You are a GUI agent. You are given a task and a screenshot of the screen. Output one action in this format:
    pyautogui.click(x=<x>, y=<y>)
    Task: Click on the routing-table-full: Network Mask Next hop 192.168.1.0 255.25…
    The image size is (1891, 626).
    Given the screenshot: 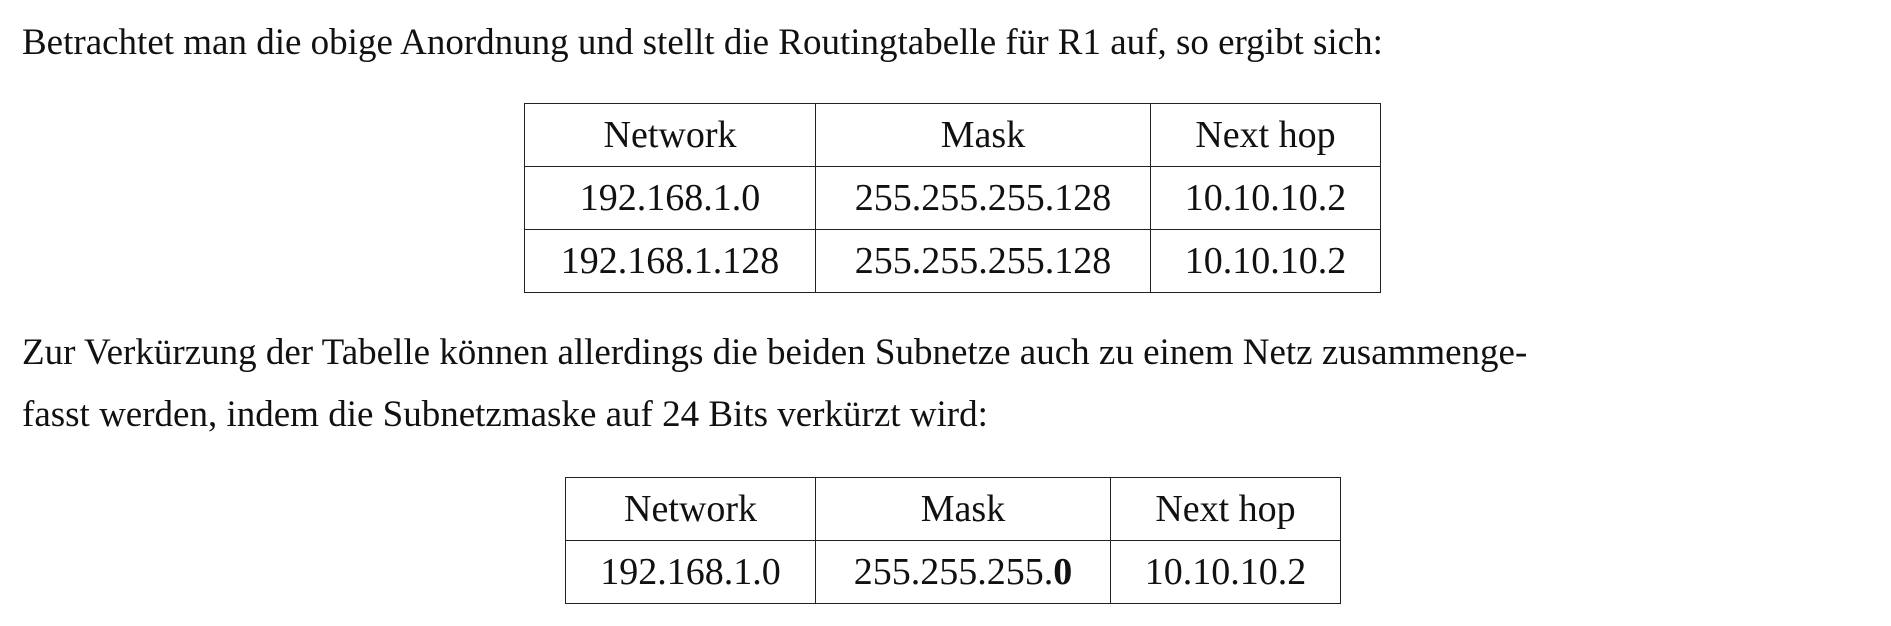 What is the action you would take?
    pyautogui.click(x=952, y=198)
    